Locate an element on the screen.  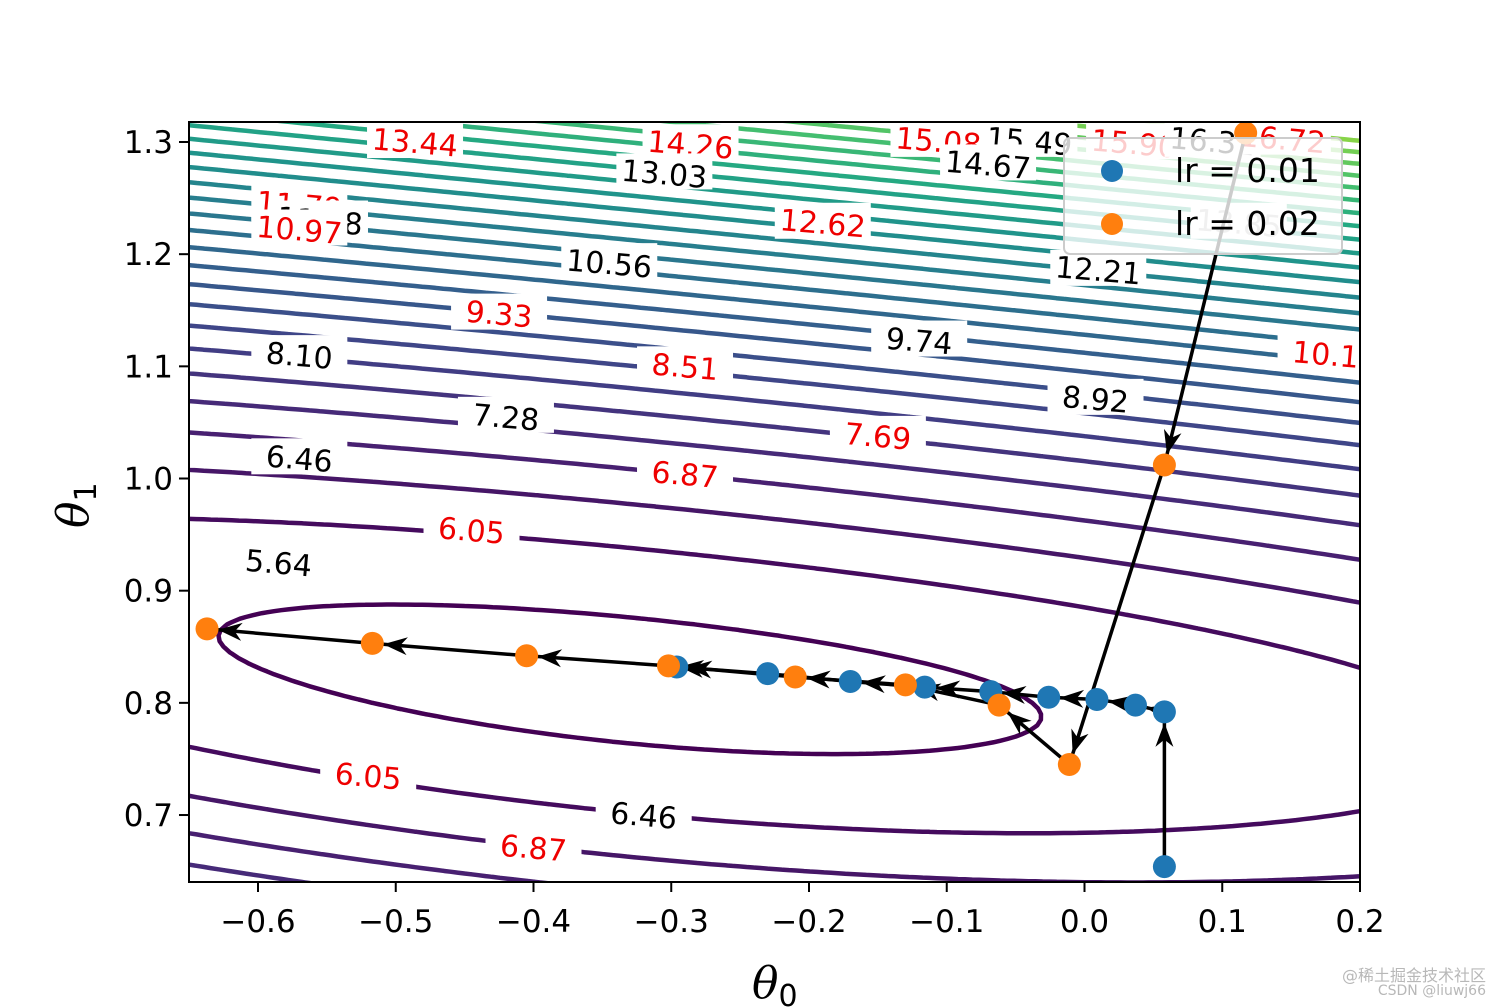
contour-label: 9.74 is located at coordinates (919, 342).